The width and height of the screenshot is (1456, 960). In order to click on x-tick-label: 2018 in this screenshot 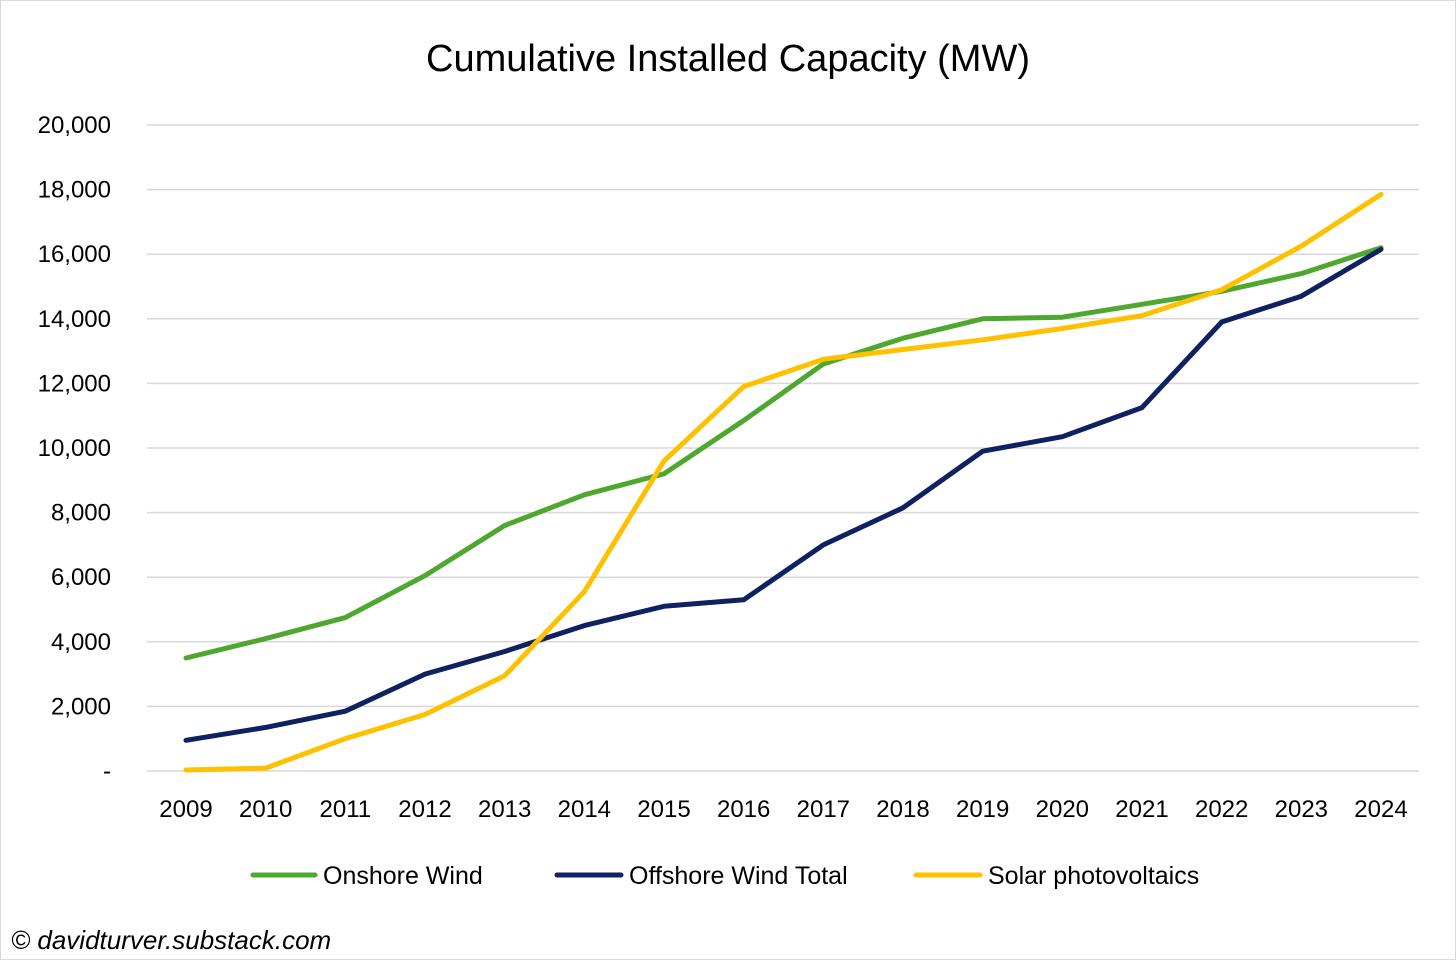, I will do `click(902, 809)`.